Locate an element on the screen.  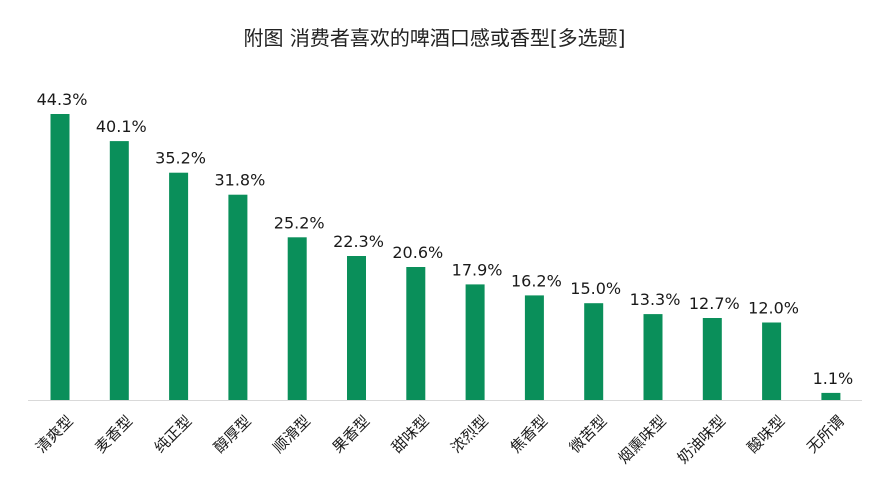
value-label-8: 16.2% is located at coordinates (536, 280).